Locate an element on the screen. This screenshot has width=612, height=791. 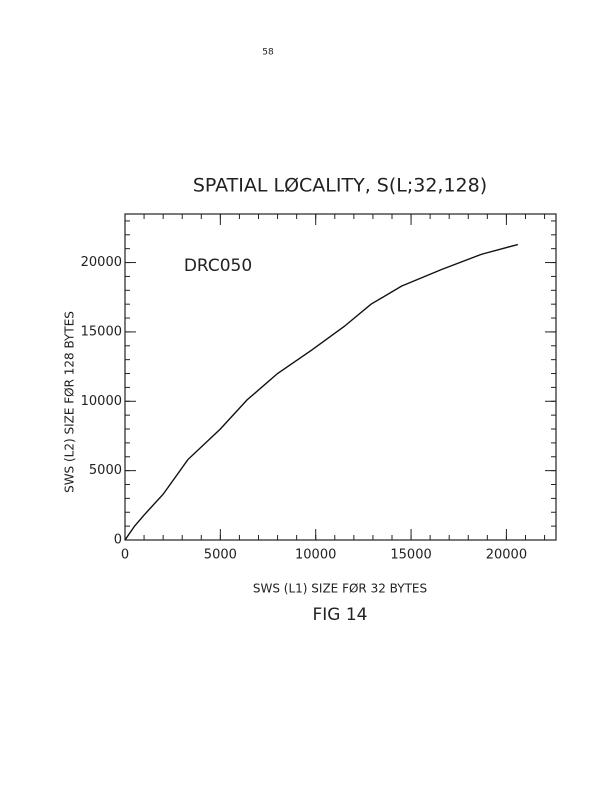
annotation: DRC050 is located at coordinates (218, 266).